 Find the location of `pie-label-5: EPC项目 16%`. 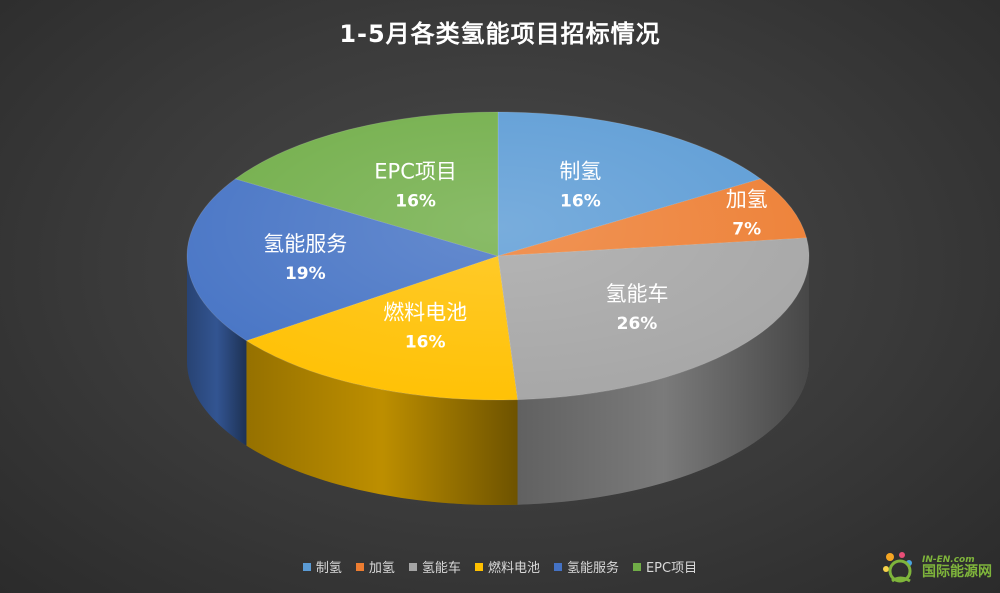

pie-label-5: EPC项目 16% is located at coordinates (415, 186).